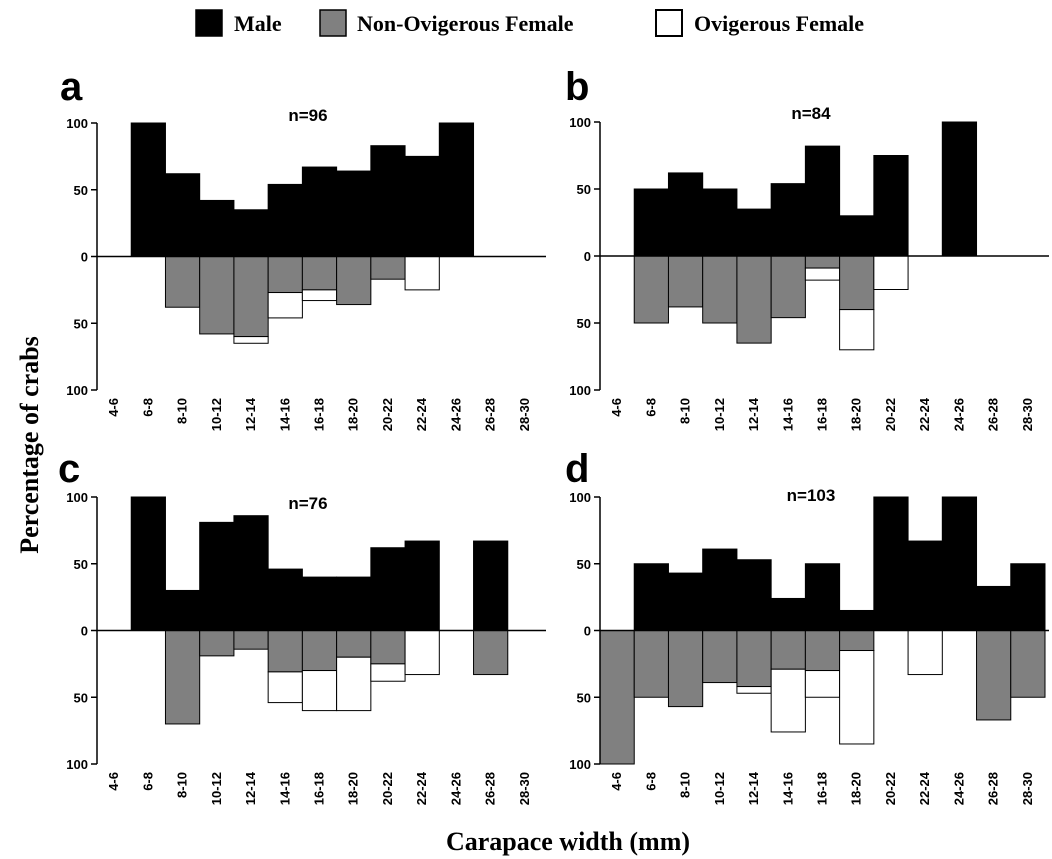 The height and width of the screenshot is (859, 1052). What do you see at coordinates (465, 23) in the screenshot?
I see `legend-label-non-ovigerous-female: Non-Ovigerous Female` at bounding box center [465, 23].